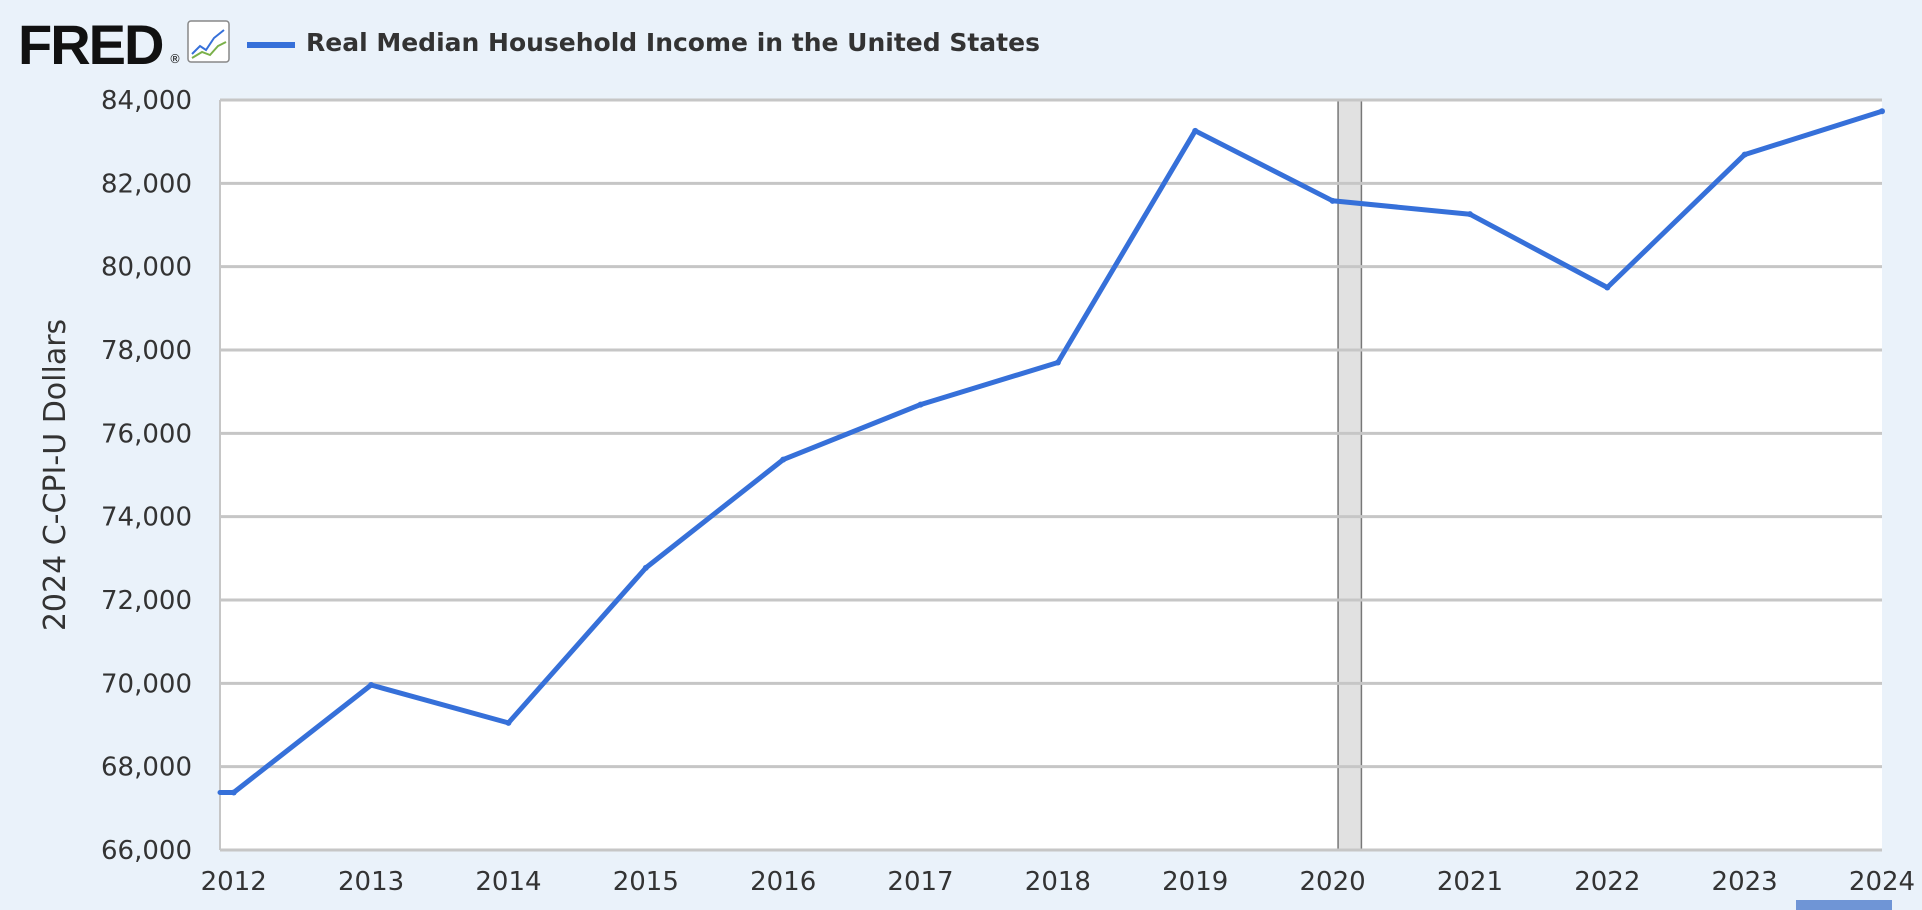 This screenshot has width=1922, height=910. Describe the element at coordinates (508, 722) in the screenshot. I see `data-point-2014` at that location.